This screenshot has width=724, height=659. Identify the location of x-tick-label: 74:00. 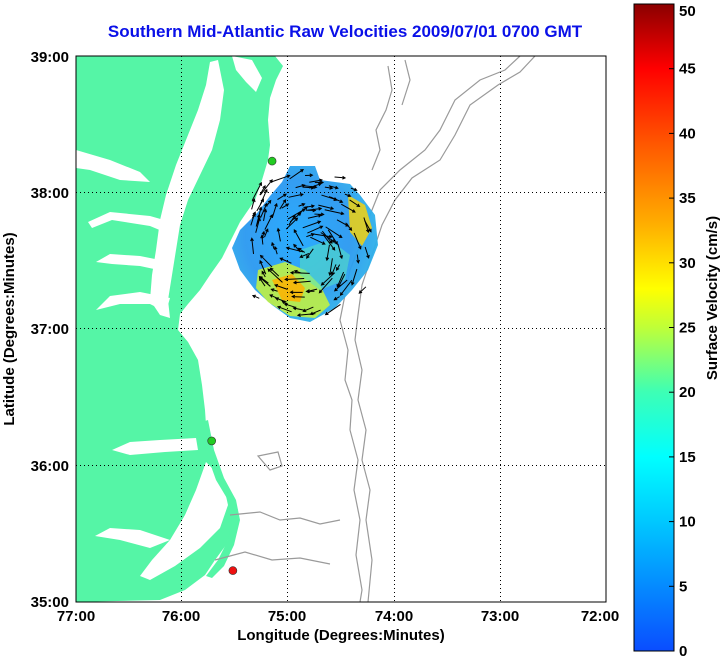
(394, 616).